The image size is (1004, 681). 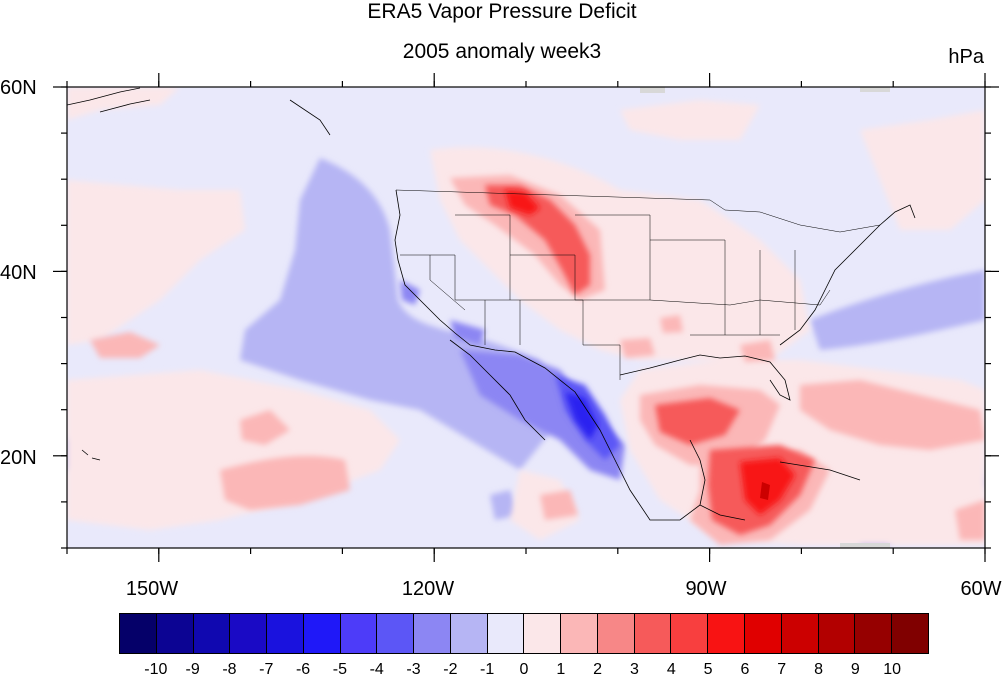 I want to click on colorbar-label: 8, so click(x=818, y=669).